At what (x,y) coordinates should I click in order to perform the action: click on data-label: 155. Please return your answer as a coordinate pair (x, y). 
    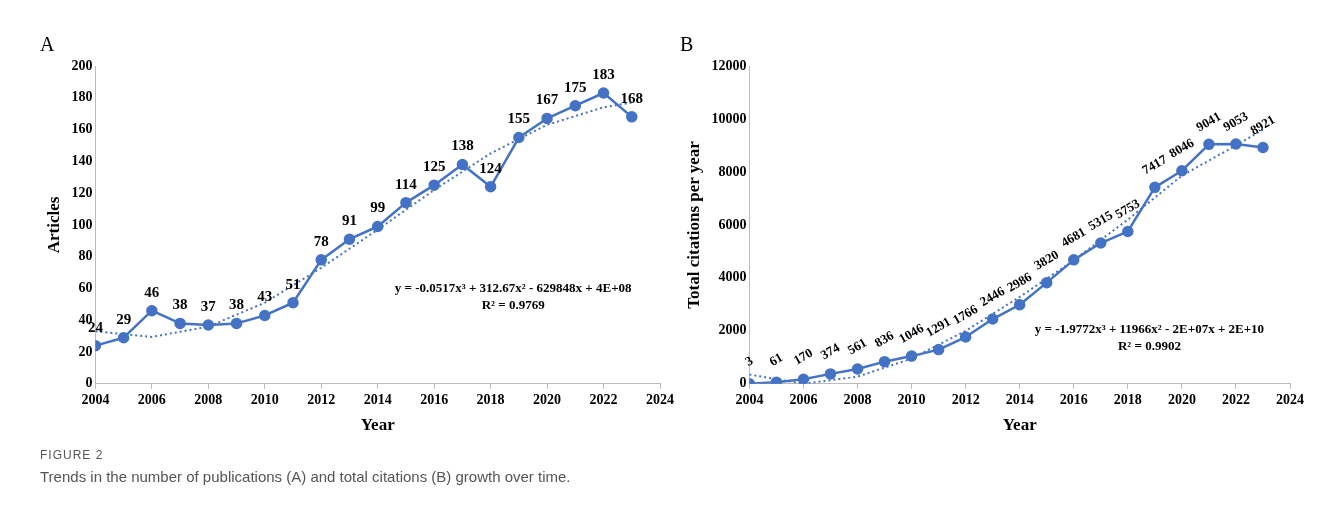
    Looking at the image, I should click on (519, 118).